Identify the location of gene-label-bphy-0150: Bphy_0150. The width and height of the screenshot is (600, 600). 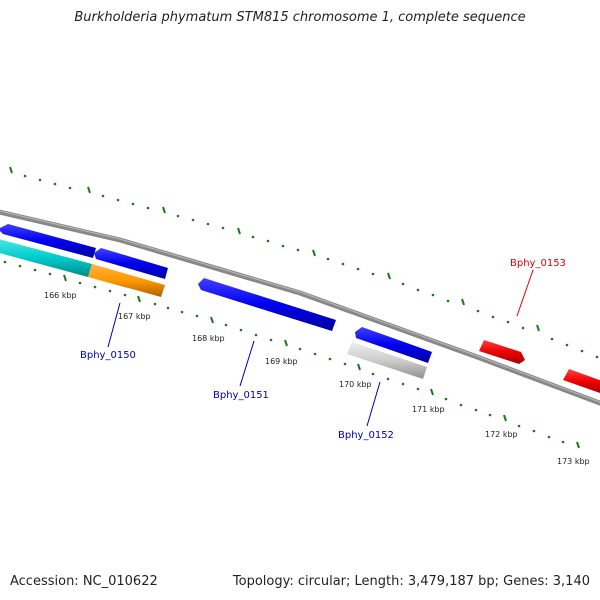
(108, 355).